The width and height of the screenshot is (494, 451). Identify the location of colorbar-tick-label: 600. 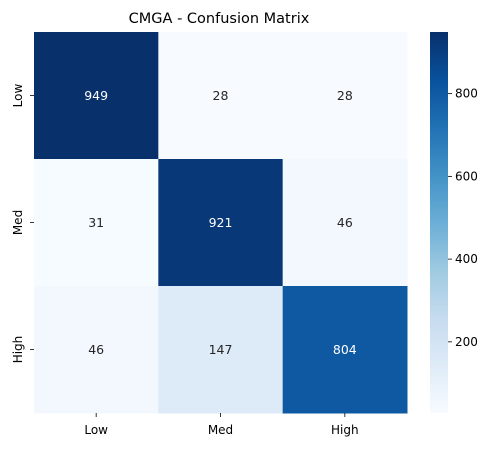
(466, 176).